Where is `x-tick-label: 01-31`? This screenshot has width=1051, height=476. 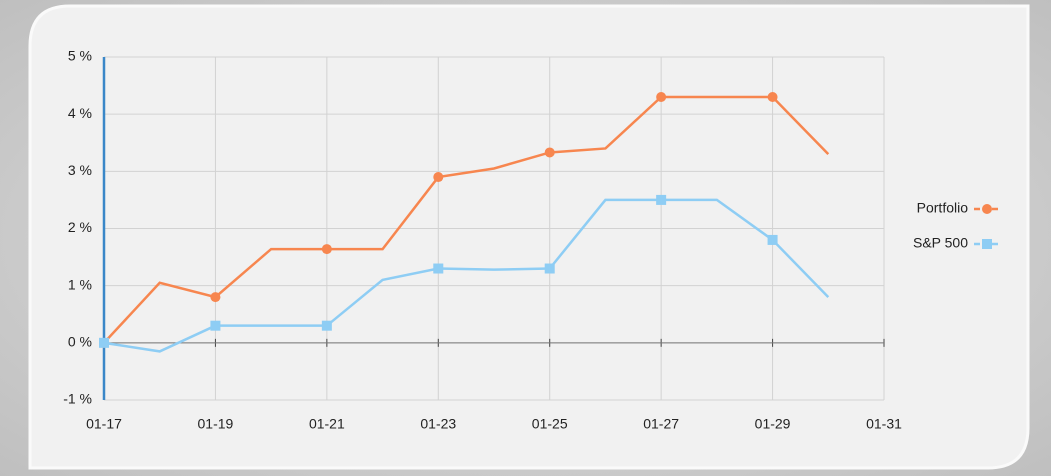 x-tick-label: 01-31 is located at coordinates (884, 424).